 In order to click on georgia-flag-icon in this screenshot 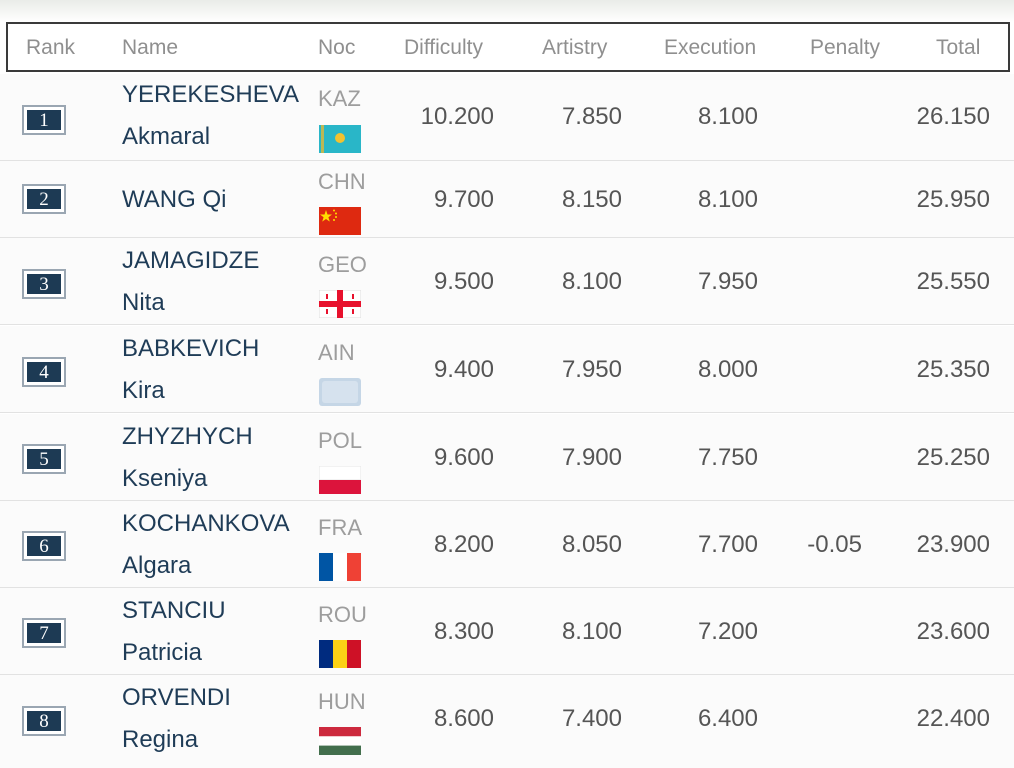, I will do `click(340, 304)`.